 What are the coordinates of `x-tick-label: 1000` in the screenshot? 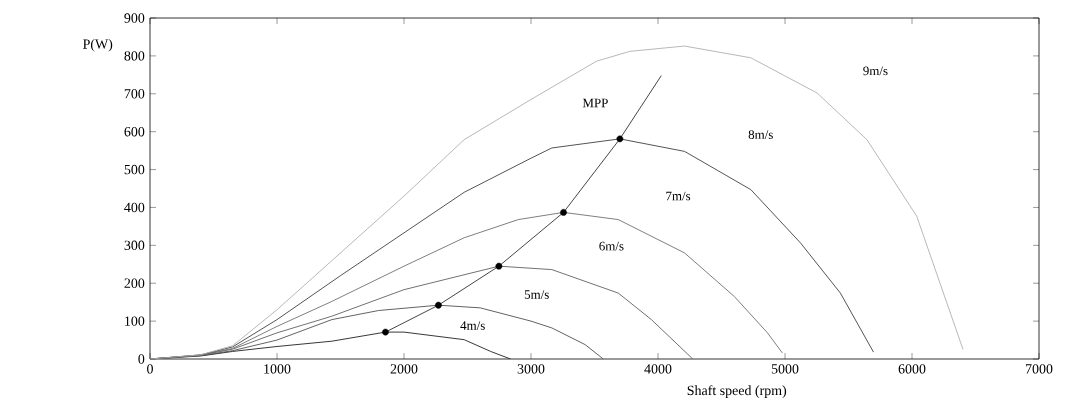 It's located at (277, 369).